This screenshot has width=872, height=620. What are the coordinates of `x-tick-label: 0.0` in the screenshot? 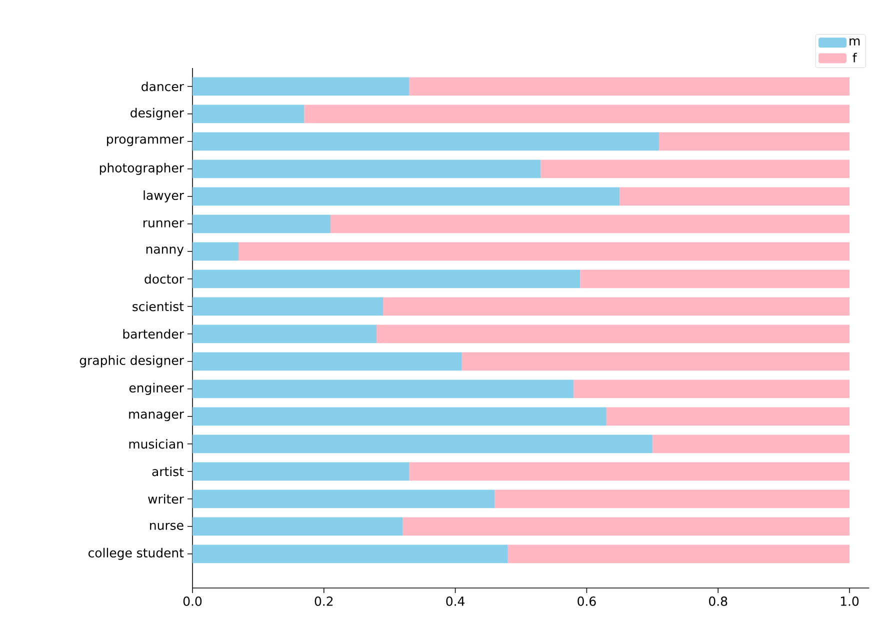 It's located at (192, 601).